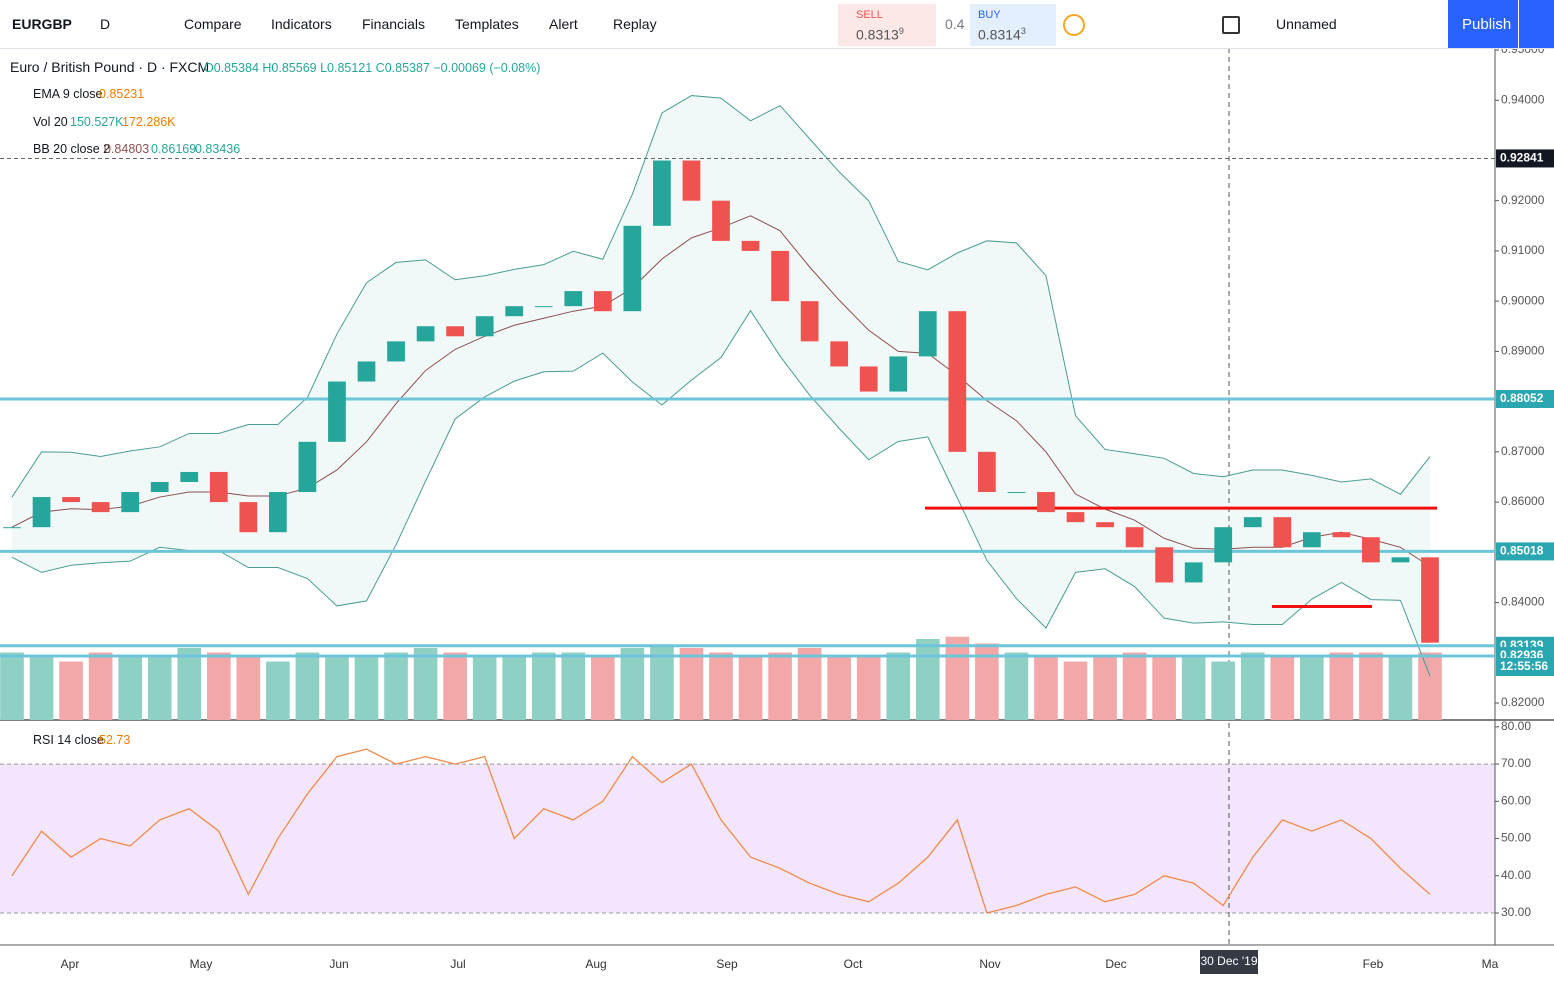 This screenshot has width=1554, height=984. I want to click on layout-name: Unnamed, so click(1306, 24).